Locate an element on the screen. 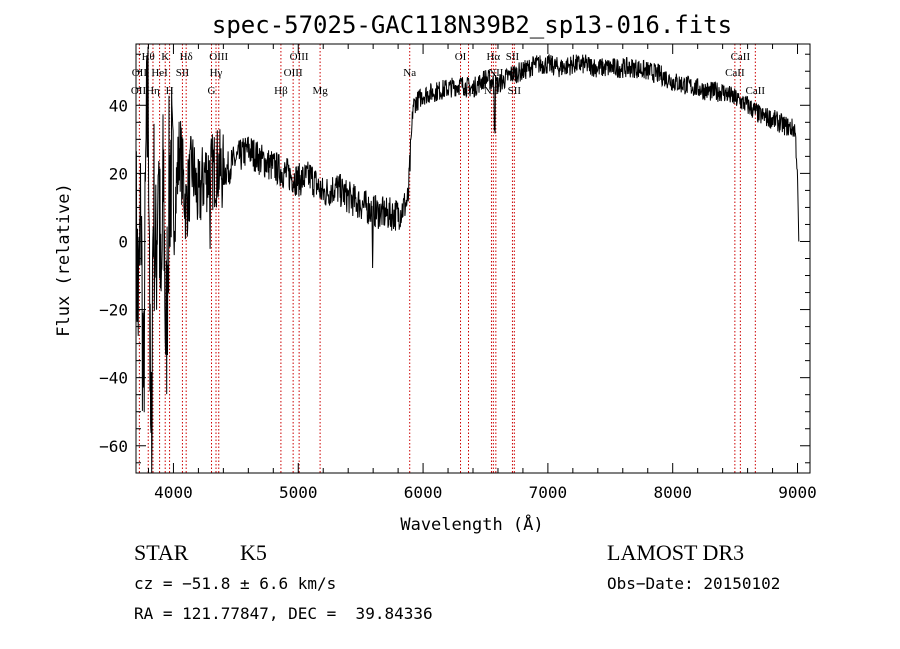 This screenshot has width=900, height=649. spectral-line-label: Hθ is located at coordinates (148, 57).